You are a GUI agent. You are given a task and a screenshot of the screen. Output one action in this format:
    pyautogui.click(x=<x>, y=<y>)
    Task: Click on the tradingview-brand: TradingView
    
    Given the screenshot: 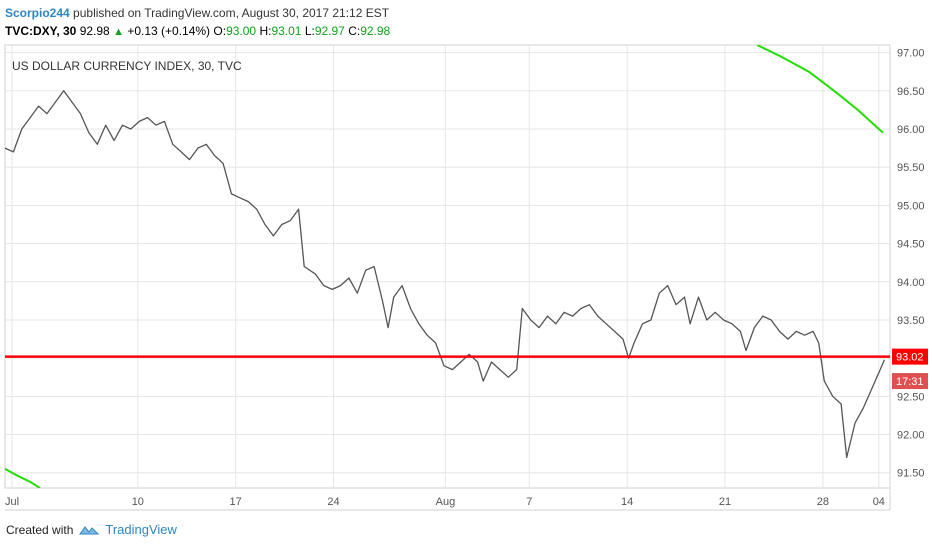 What is the action you would take?
    pyautogui.click(x=141, y=529)
    